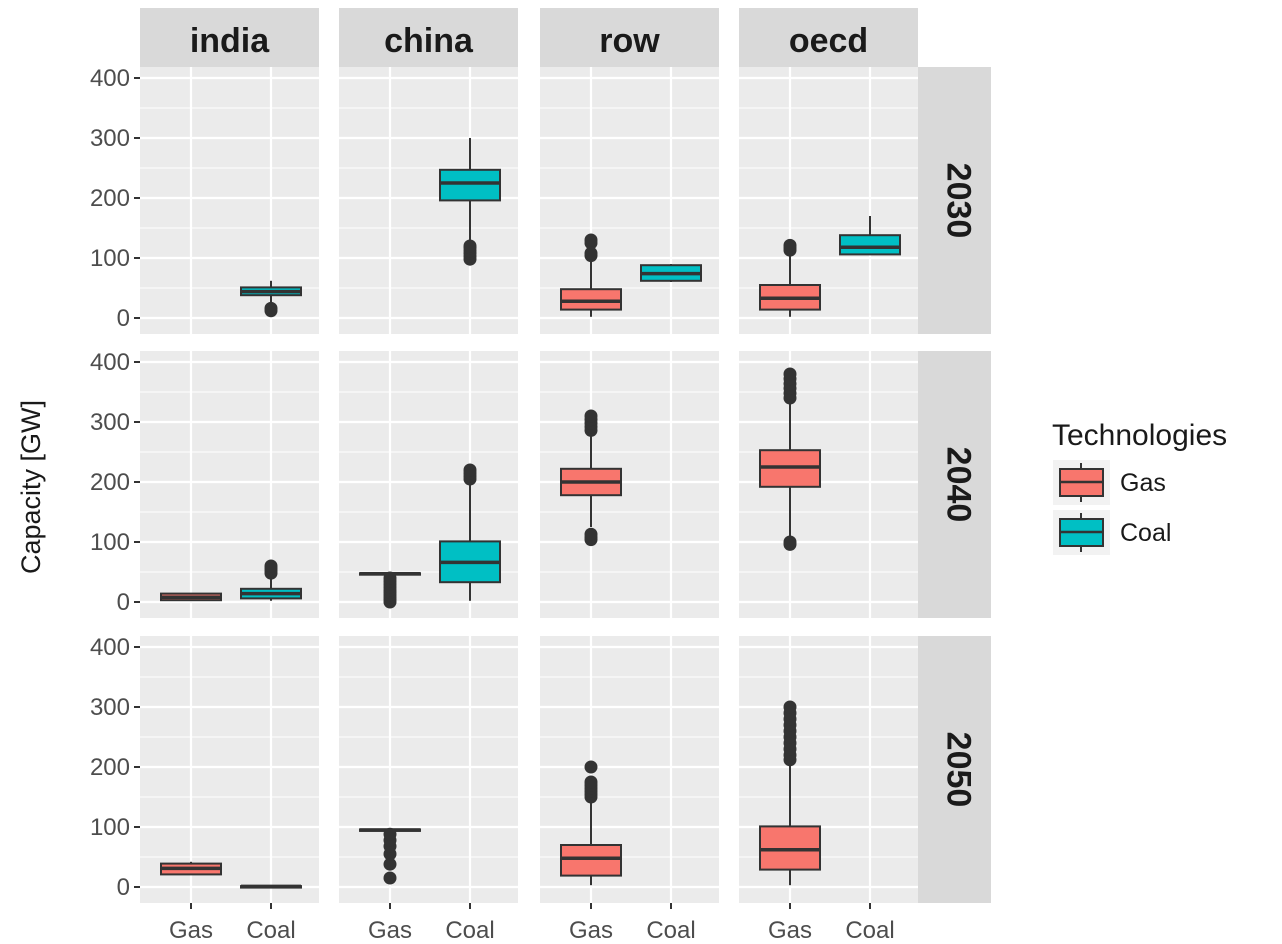  What do you see at coordinates (1145, 533) in the screenshot?
I see `legend-label-coal: Coal` at bounding box center [1145, 533].